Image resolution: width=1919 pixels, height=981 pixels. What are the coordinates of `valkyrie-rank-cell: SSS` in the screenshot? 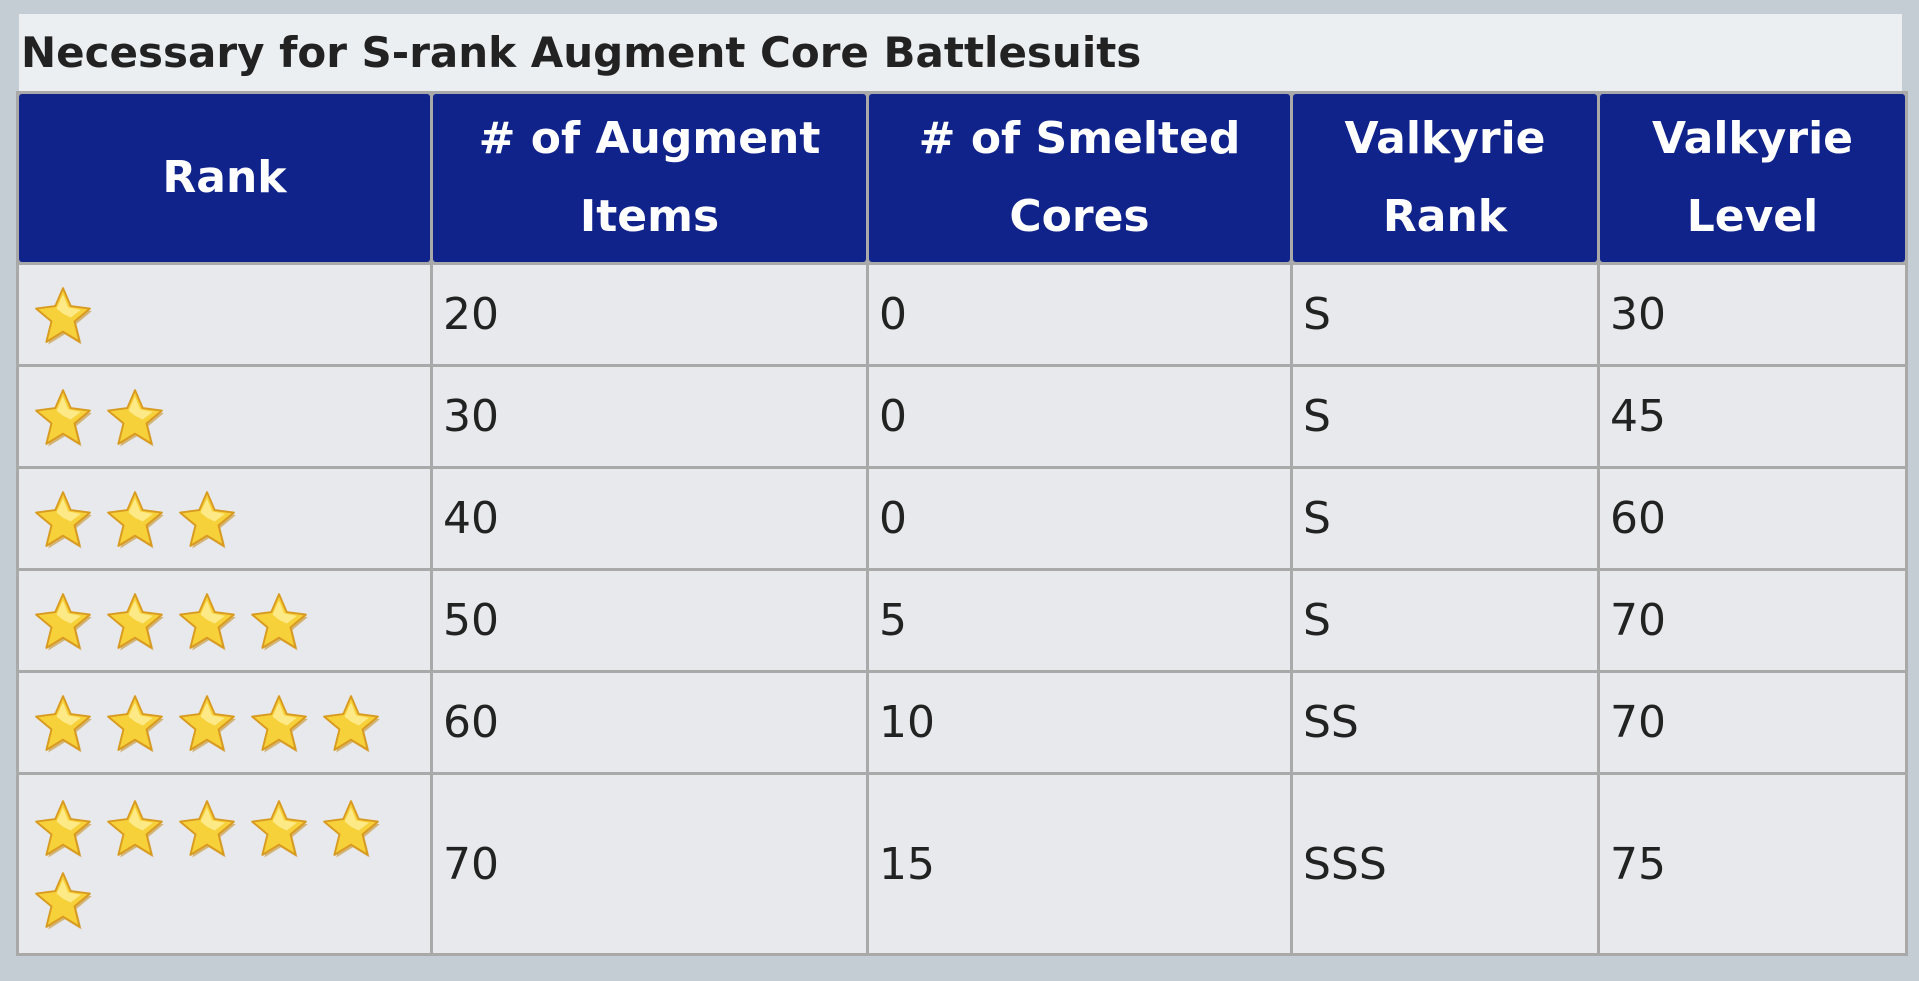 It's located at (1445, 864).